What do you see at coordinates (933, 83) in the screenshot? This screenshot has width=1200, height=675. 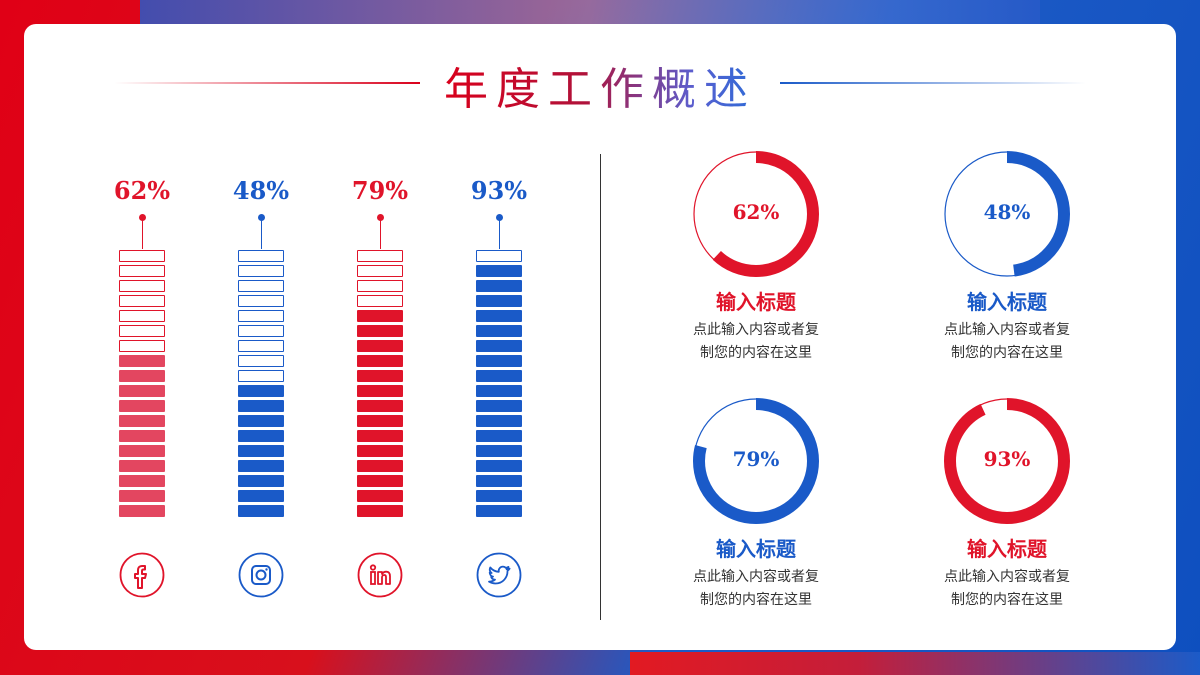 I see `title-rule-right` at bounding box center [933, 83].